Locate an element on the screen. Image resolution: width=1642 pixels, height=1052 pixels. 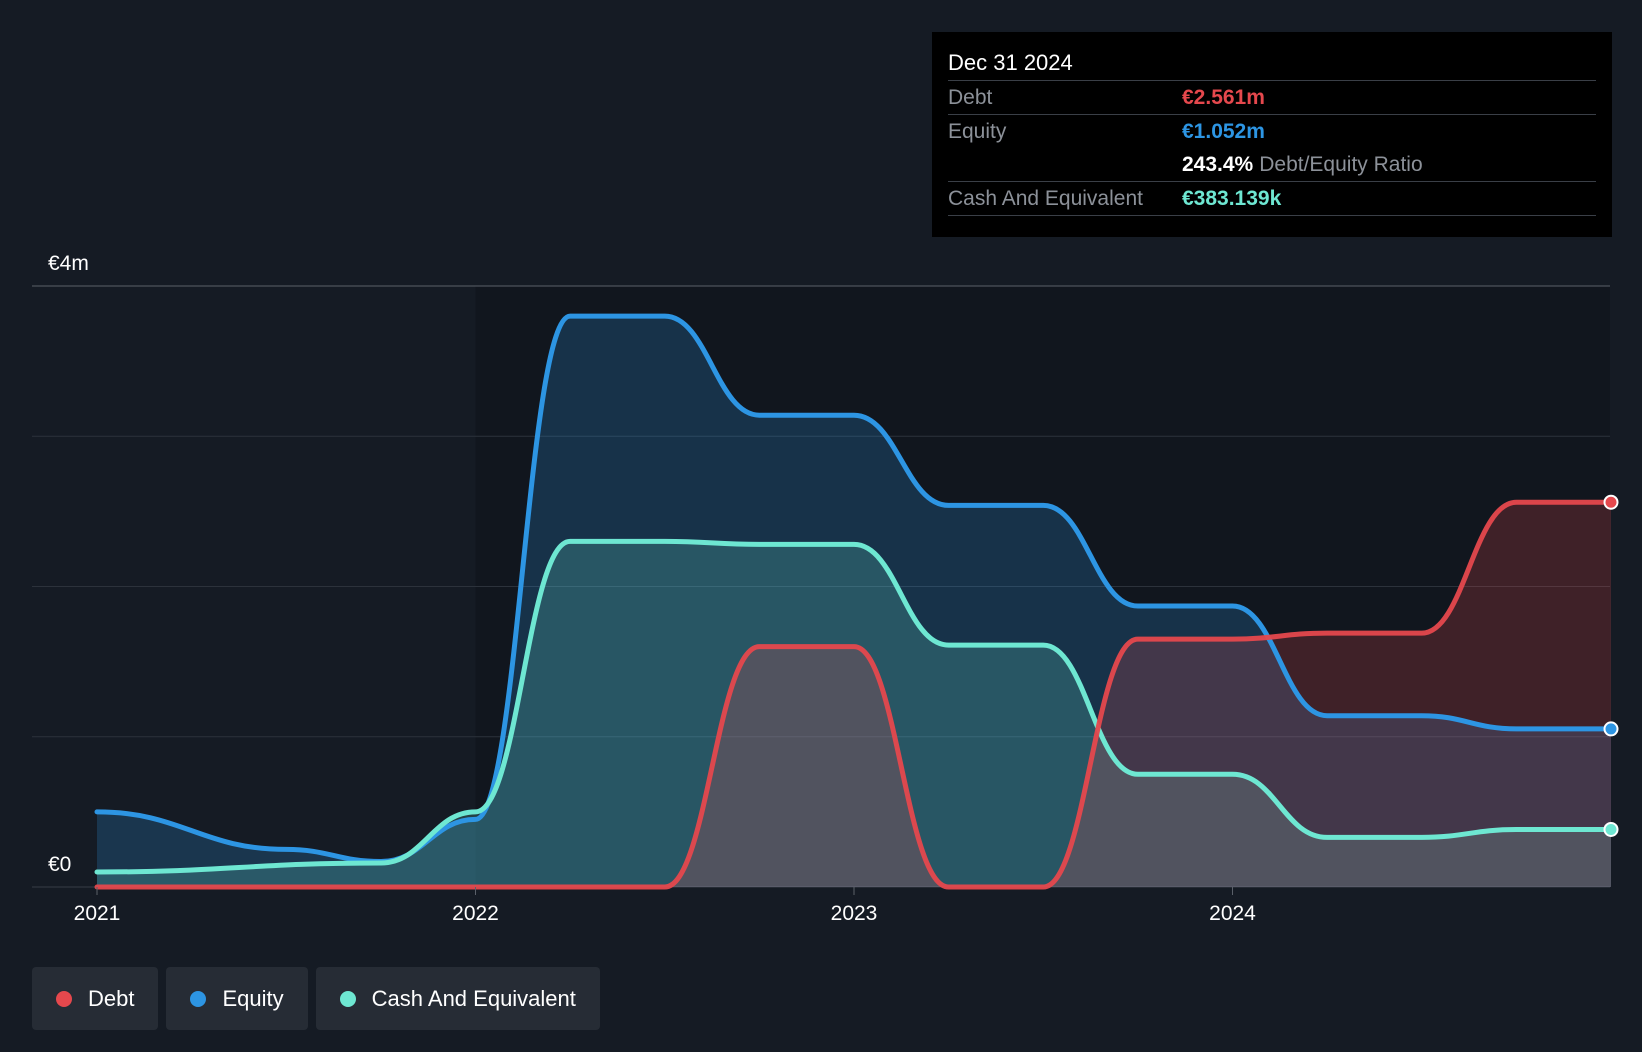
tooltip-debt-value: €2.561m is located at coordinates (1223, 97).